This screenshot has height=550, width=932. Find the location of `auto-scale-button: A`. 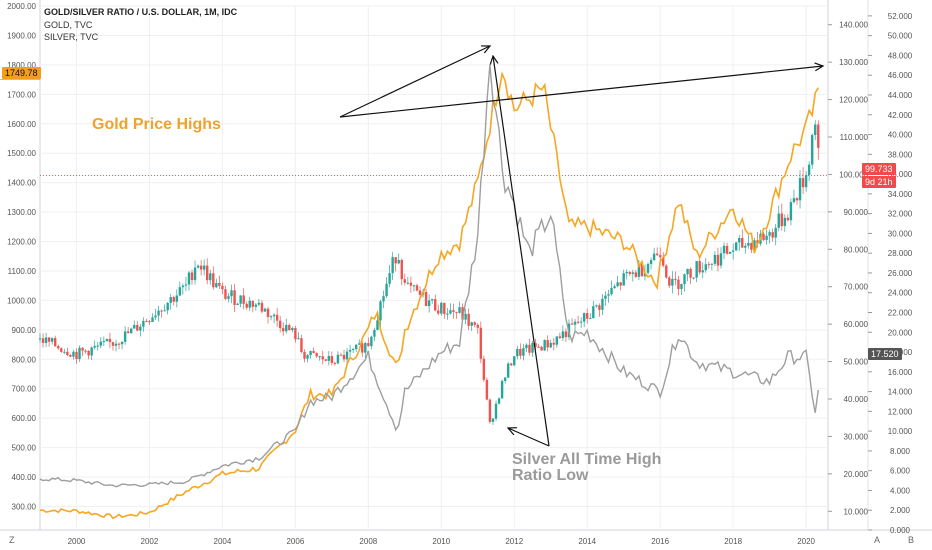

auto-scale-button: A is located at coordinates (877, 540).